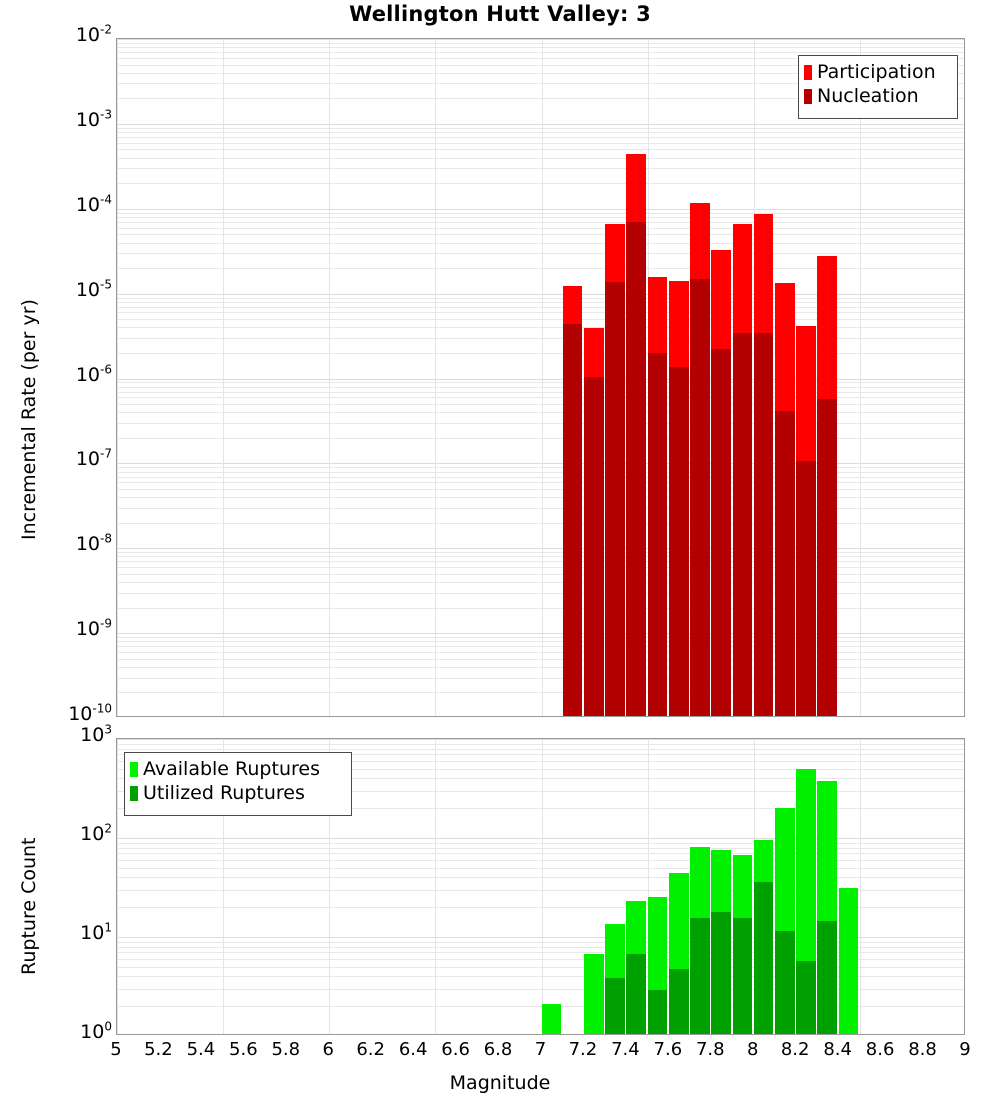  What do you see at coordinates (96, 734) in the screenshot?
I see `y-tick-label: 10³` at bounding box center [96, 734].